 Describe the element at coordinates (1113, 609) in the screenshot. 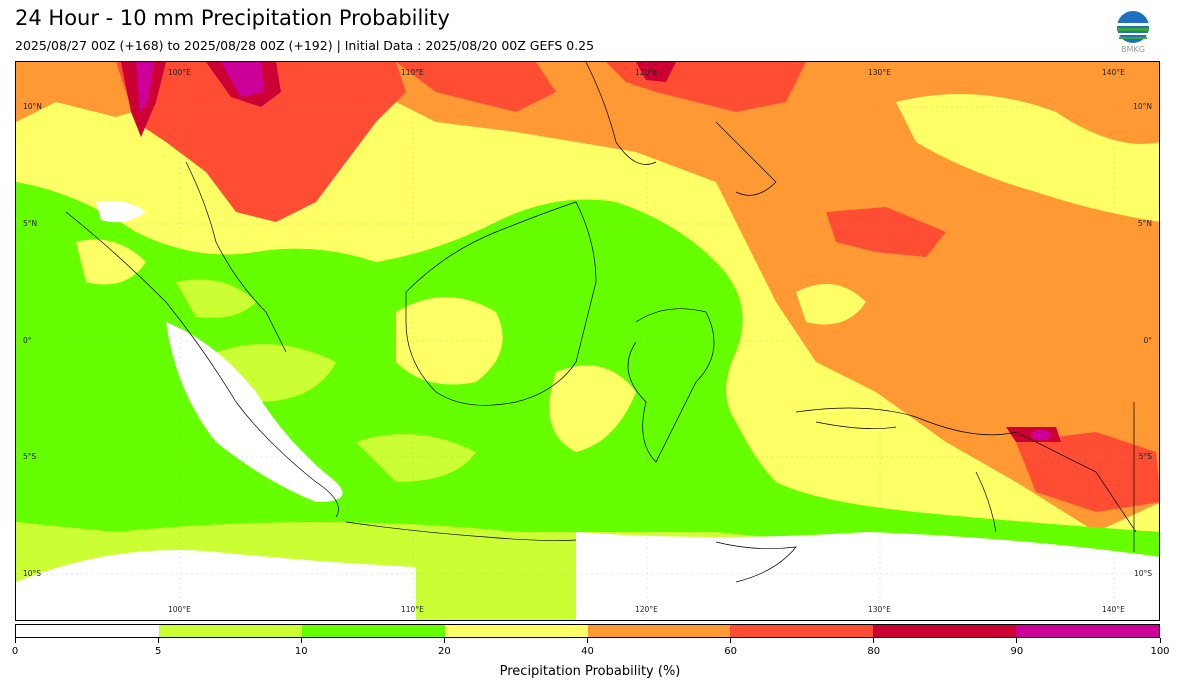

I see `lon-label-140e-bottom: 140°E` at that location.